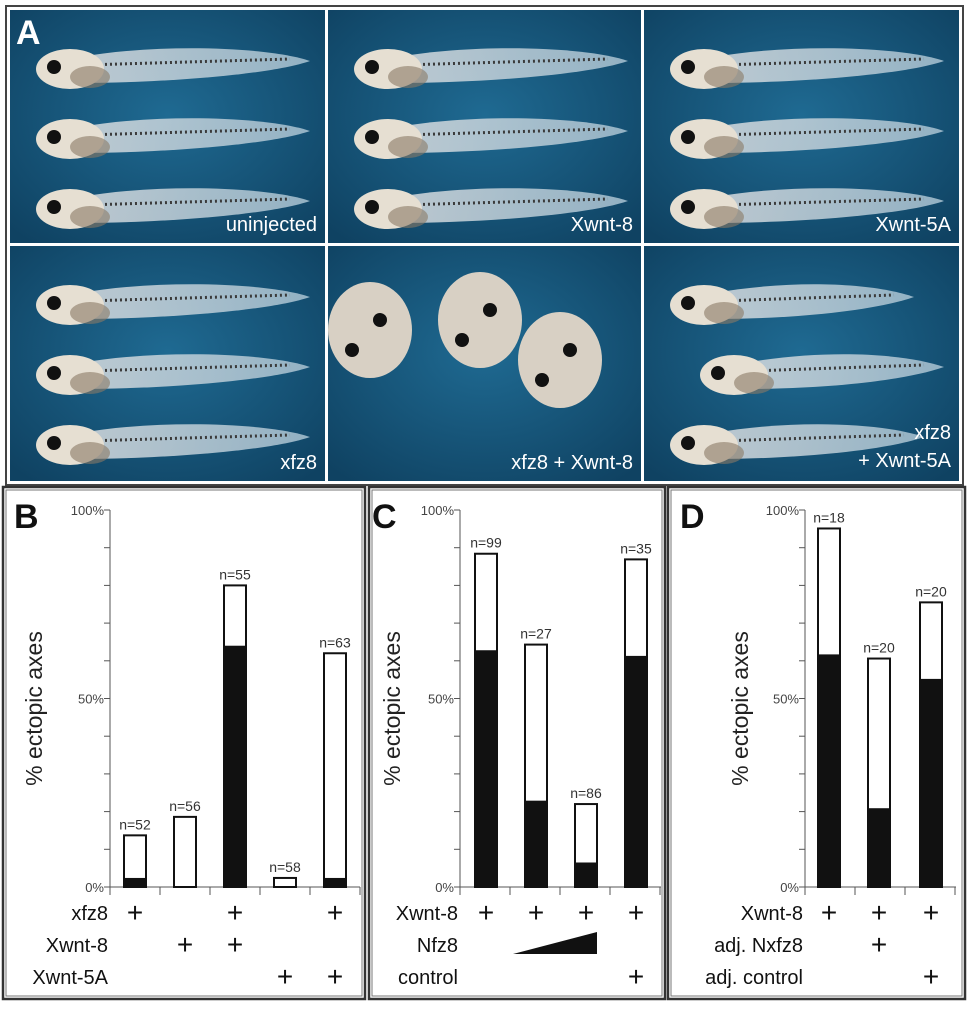 The image size is (969, 1009). I want to click on photo-cell-5: xfz8 + Xwnt-8, so click(484, 363).